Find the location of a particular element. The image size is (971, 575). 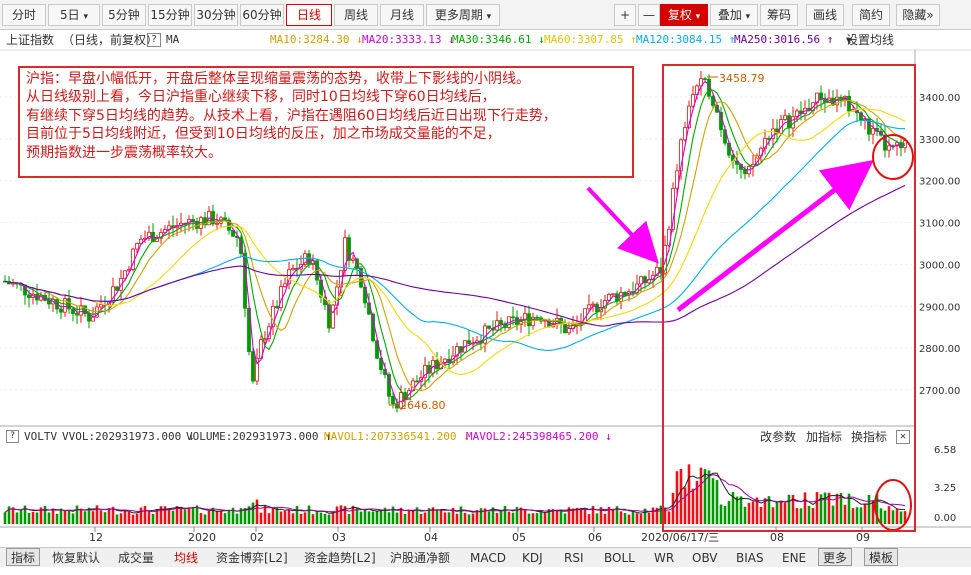

low-price-label: 2646.80 is located at coordinates (423, 405).